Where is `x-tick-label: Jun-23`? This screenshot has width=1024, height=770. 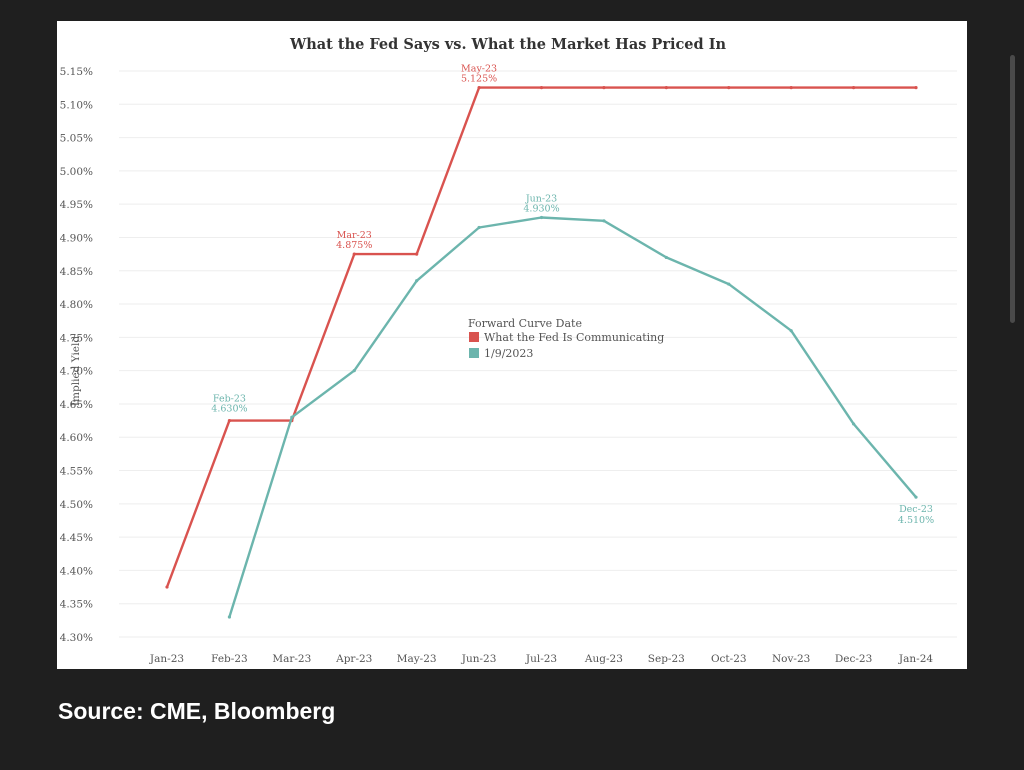
x-tick-label: Jun-23 is located at coordinates (479, 659).